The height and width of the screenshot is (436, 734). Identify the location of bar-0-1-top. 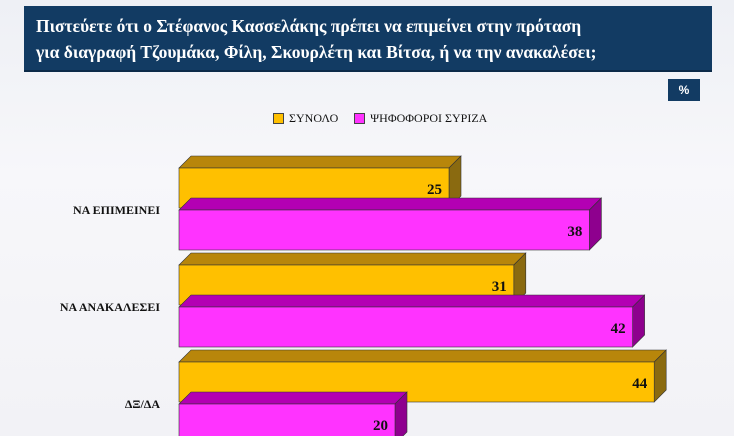
(390, 204).